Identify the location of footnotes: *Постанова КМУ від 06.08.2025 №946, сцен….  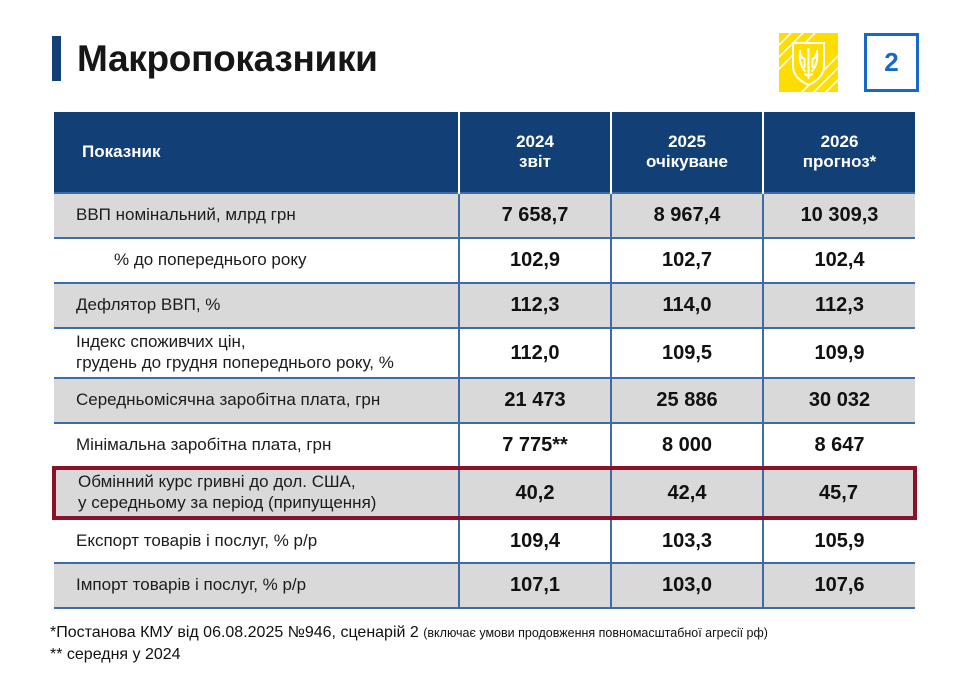
(495, 643).